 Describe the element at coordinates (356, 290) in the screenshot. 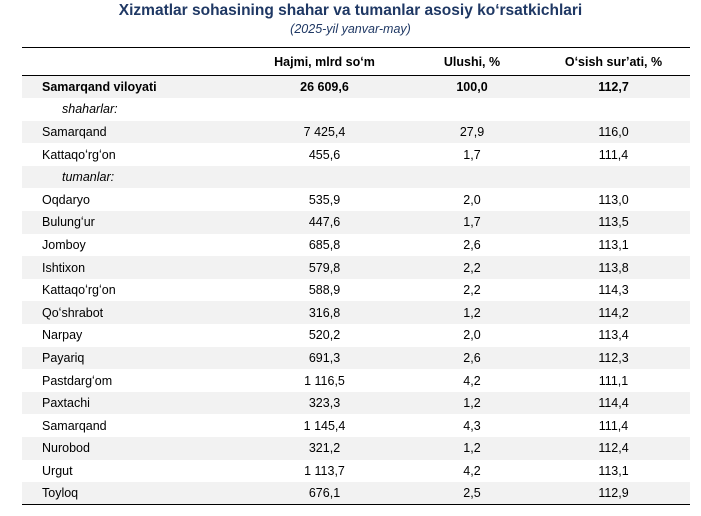

I see `table-row: Kattaqoʻrgʻon 588,9 2,2 114,3` at that location.